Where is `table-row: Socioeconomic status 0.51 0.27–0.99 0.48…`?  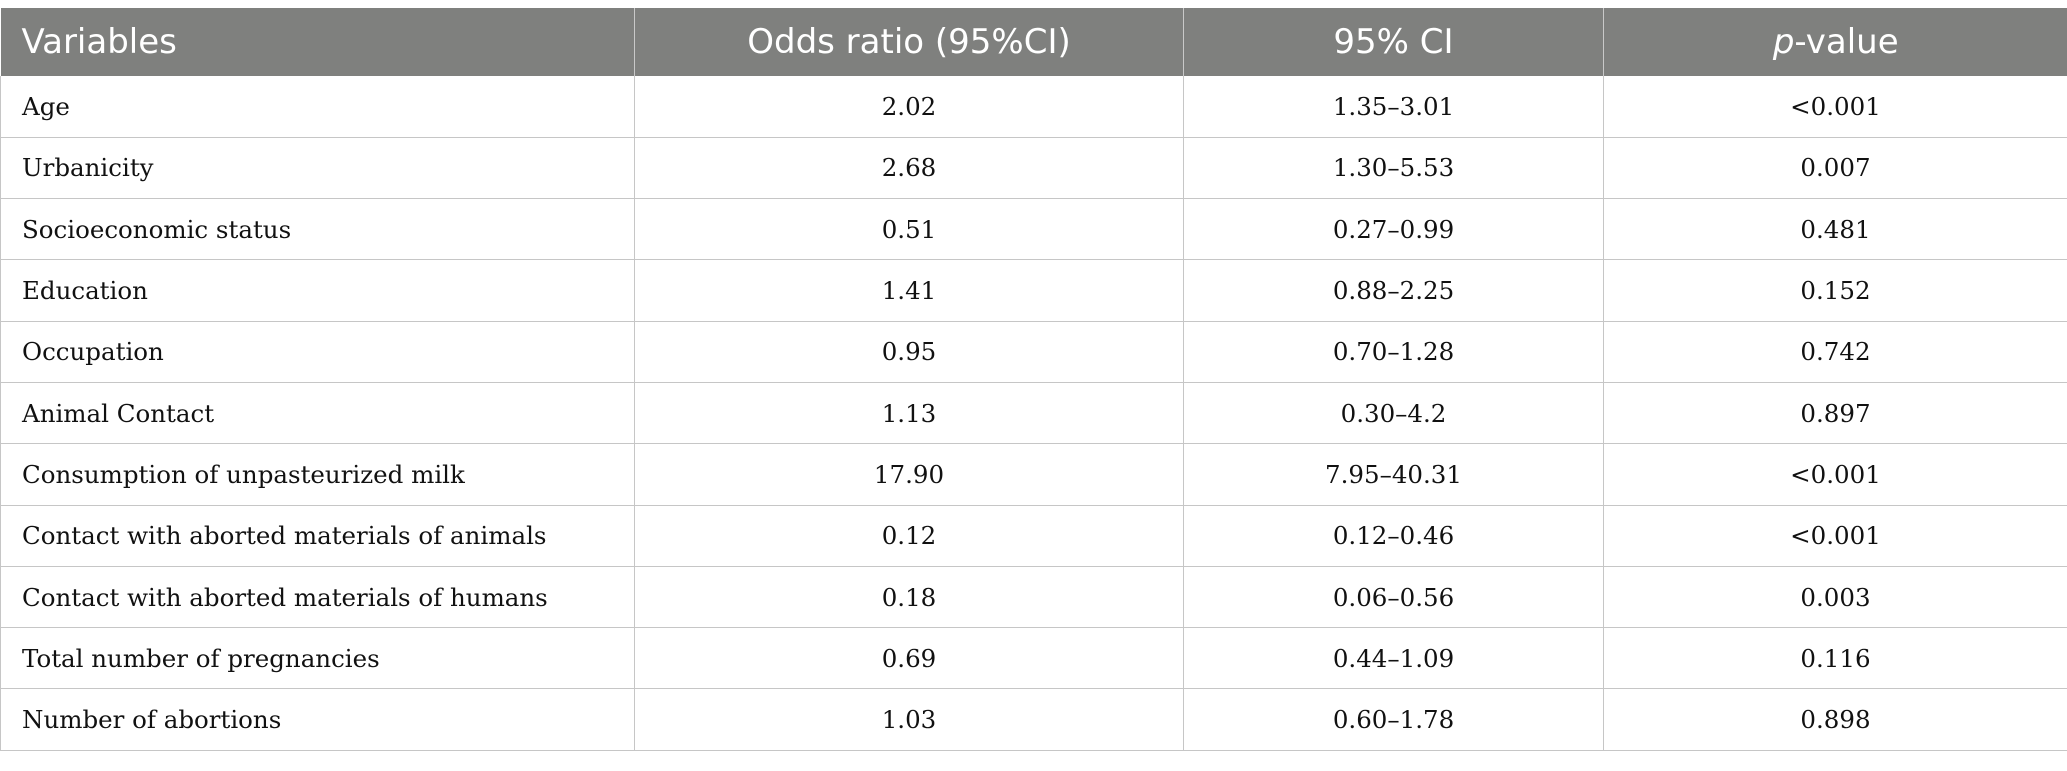 table-row: Socioeconomic status 0.51 0.27–0.99 0.48… is located at coordinates (1033, 229).